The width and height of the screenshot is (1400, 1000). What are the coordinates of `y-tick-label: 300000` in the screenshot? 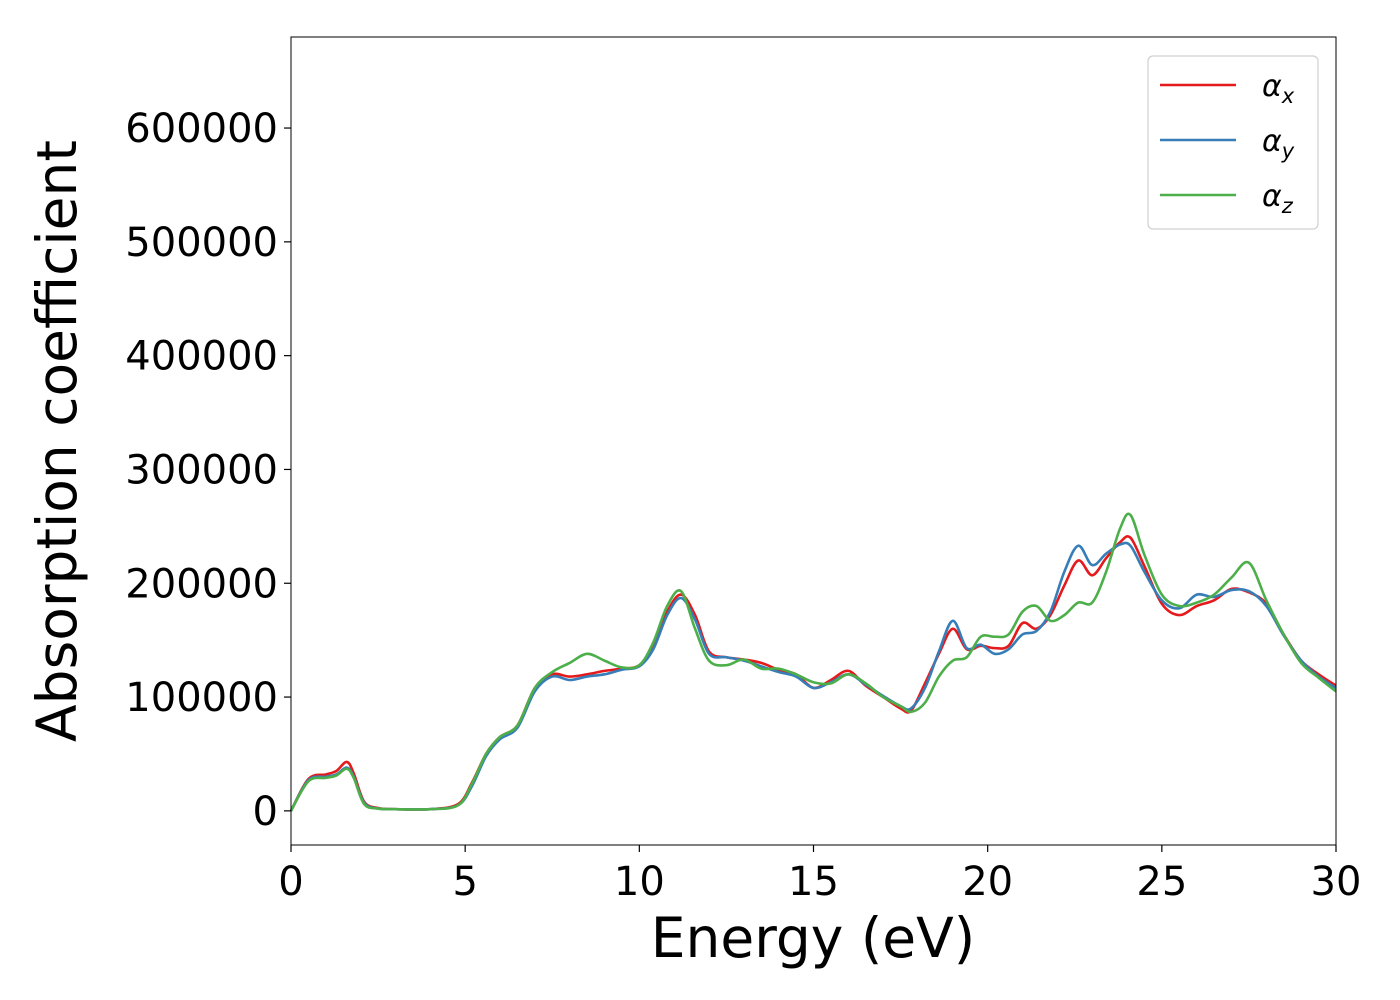 It's located at (201, 470).